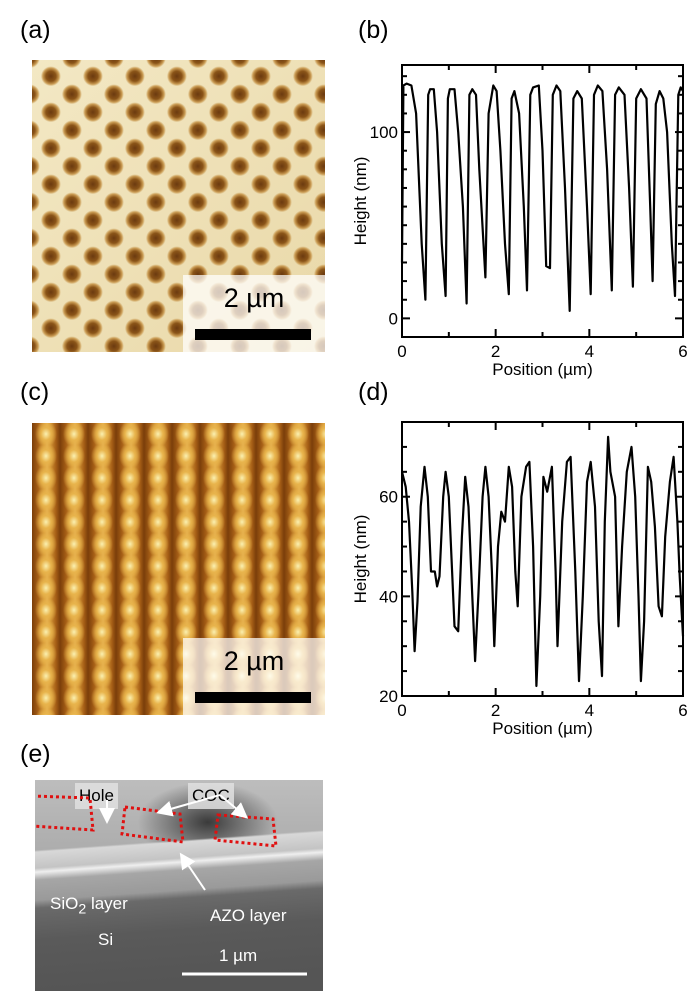 This screenshot has width=700, height=991. I want to click on y-tick-label: 0, so click(393, 318).